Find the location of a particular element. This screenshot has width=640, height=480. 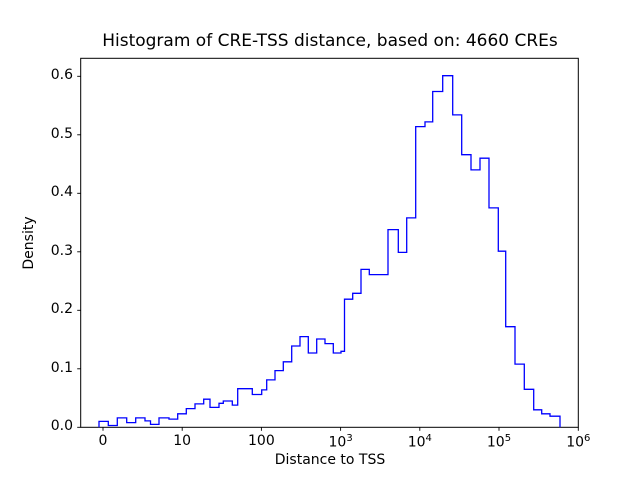

x-tick-label: 10⁴ is located at coordinates (419, 442).